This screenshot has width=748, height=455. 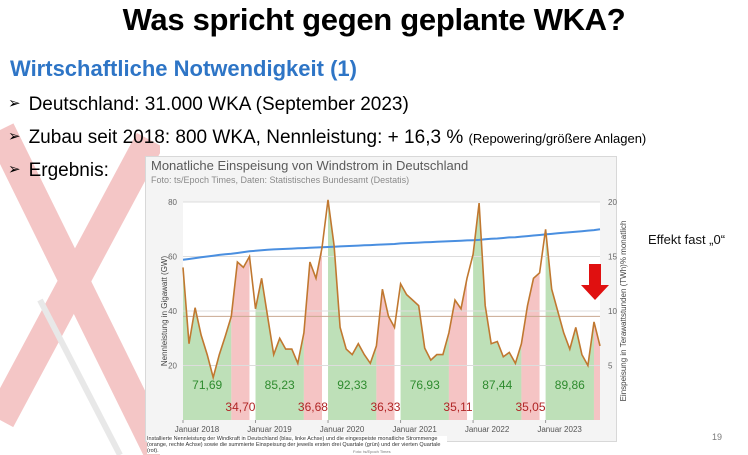 I want to click on right-tick-label: 10, so click(x=612, y=311).